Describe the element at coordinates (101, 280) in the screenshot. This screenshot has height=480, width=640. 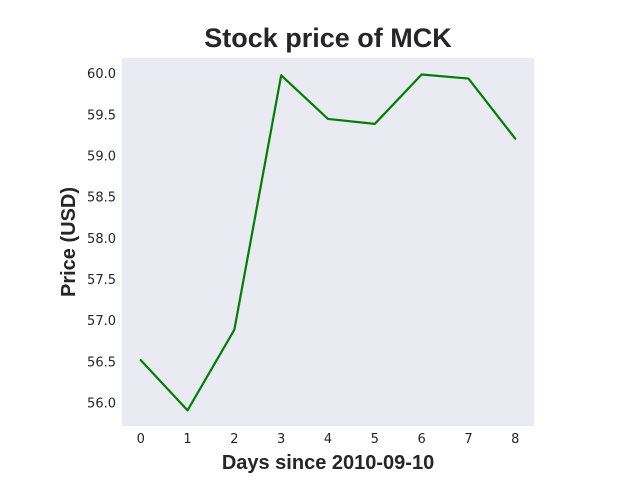
I see `y-tick-label: 57.5` at that location.